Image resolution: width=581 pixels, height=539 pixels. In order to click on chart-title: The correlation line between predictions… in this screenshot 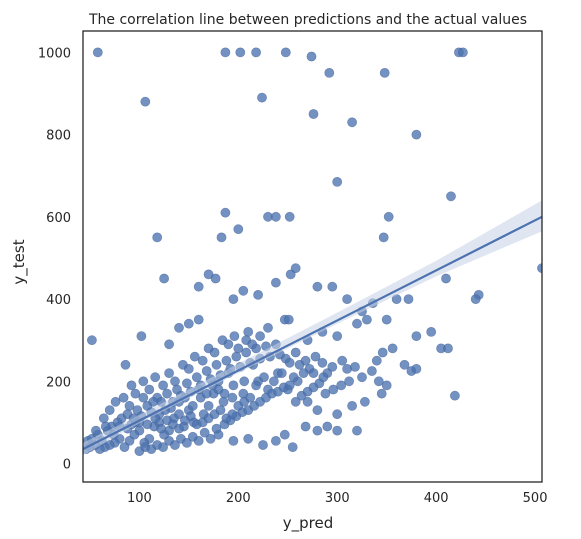, I will do `click(307, 20)`.